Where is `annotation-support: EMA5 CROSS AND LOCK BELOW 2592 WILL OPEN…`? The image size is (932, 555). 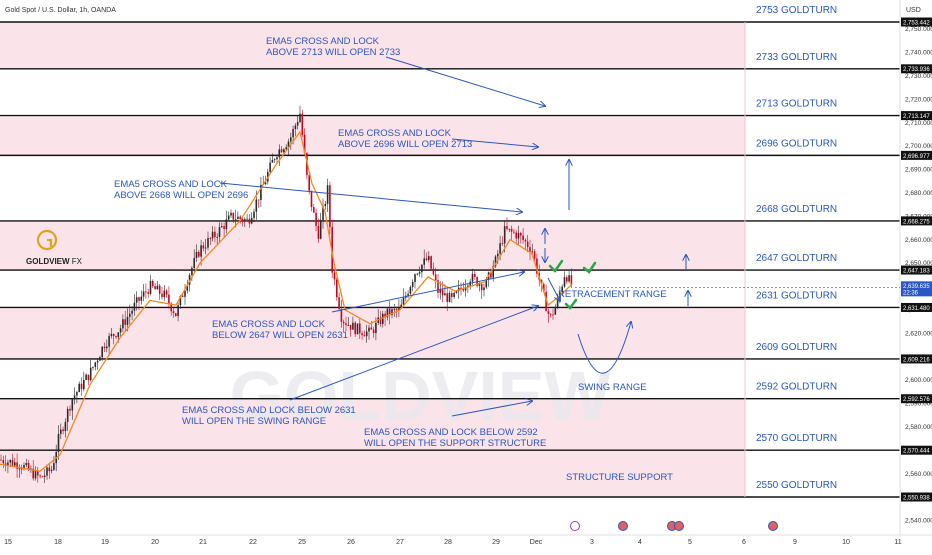 annotation-support: EMA5 CROSS AND LOCK BELOW 2592 WILL OPEN… is located at coordinates (455, 438).